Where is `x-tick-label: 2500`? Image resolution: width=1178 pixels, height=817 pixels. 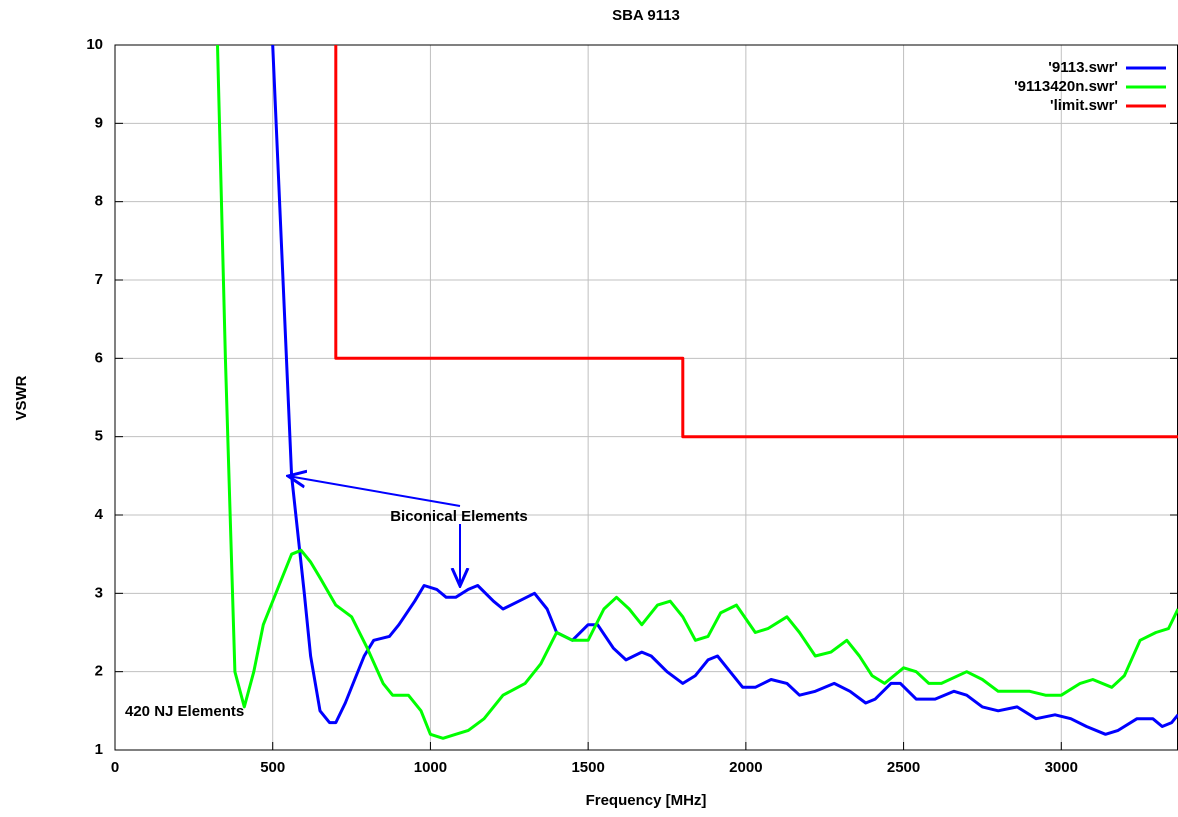 x-tick-label: 2500 is located at coordinates (903, 767).